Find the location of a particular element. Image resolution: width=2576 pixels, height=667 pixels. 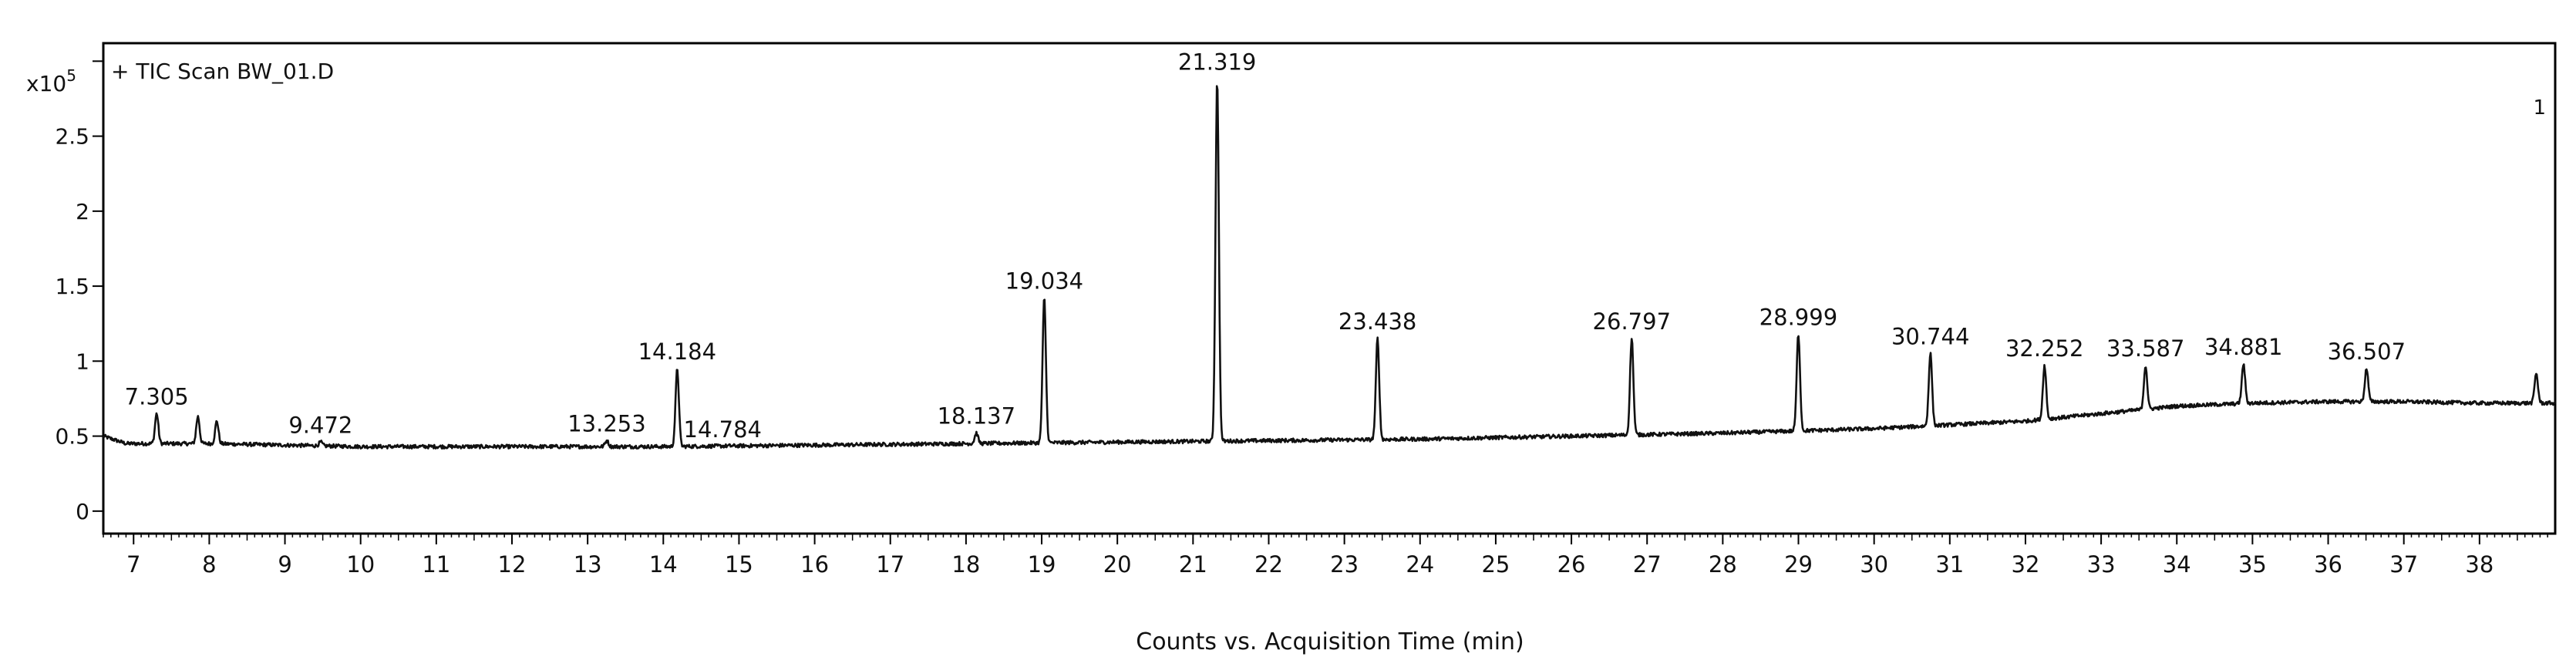

x-tick-label: 26 is located at coordinates (1571, 564).